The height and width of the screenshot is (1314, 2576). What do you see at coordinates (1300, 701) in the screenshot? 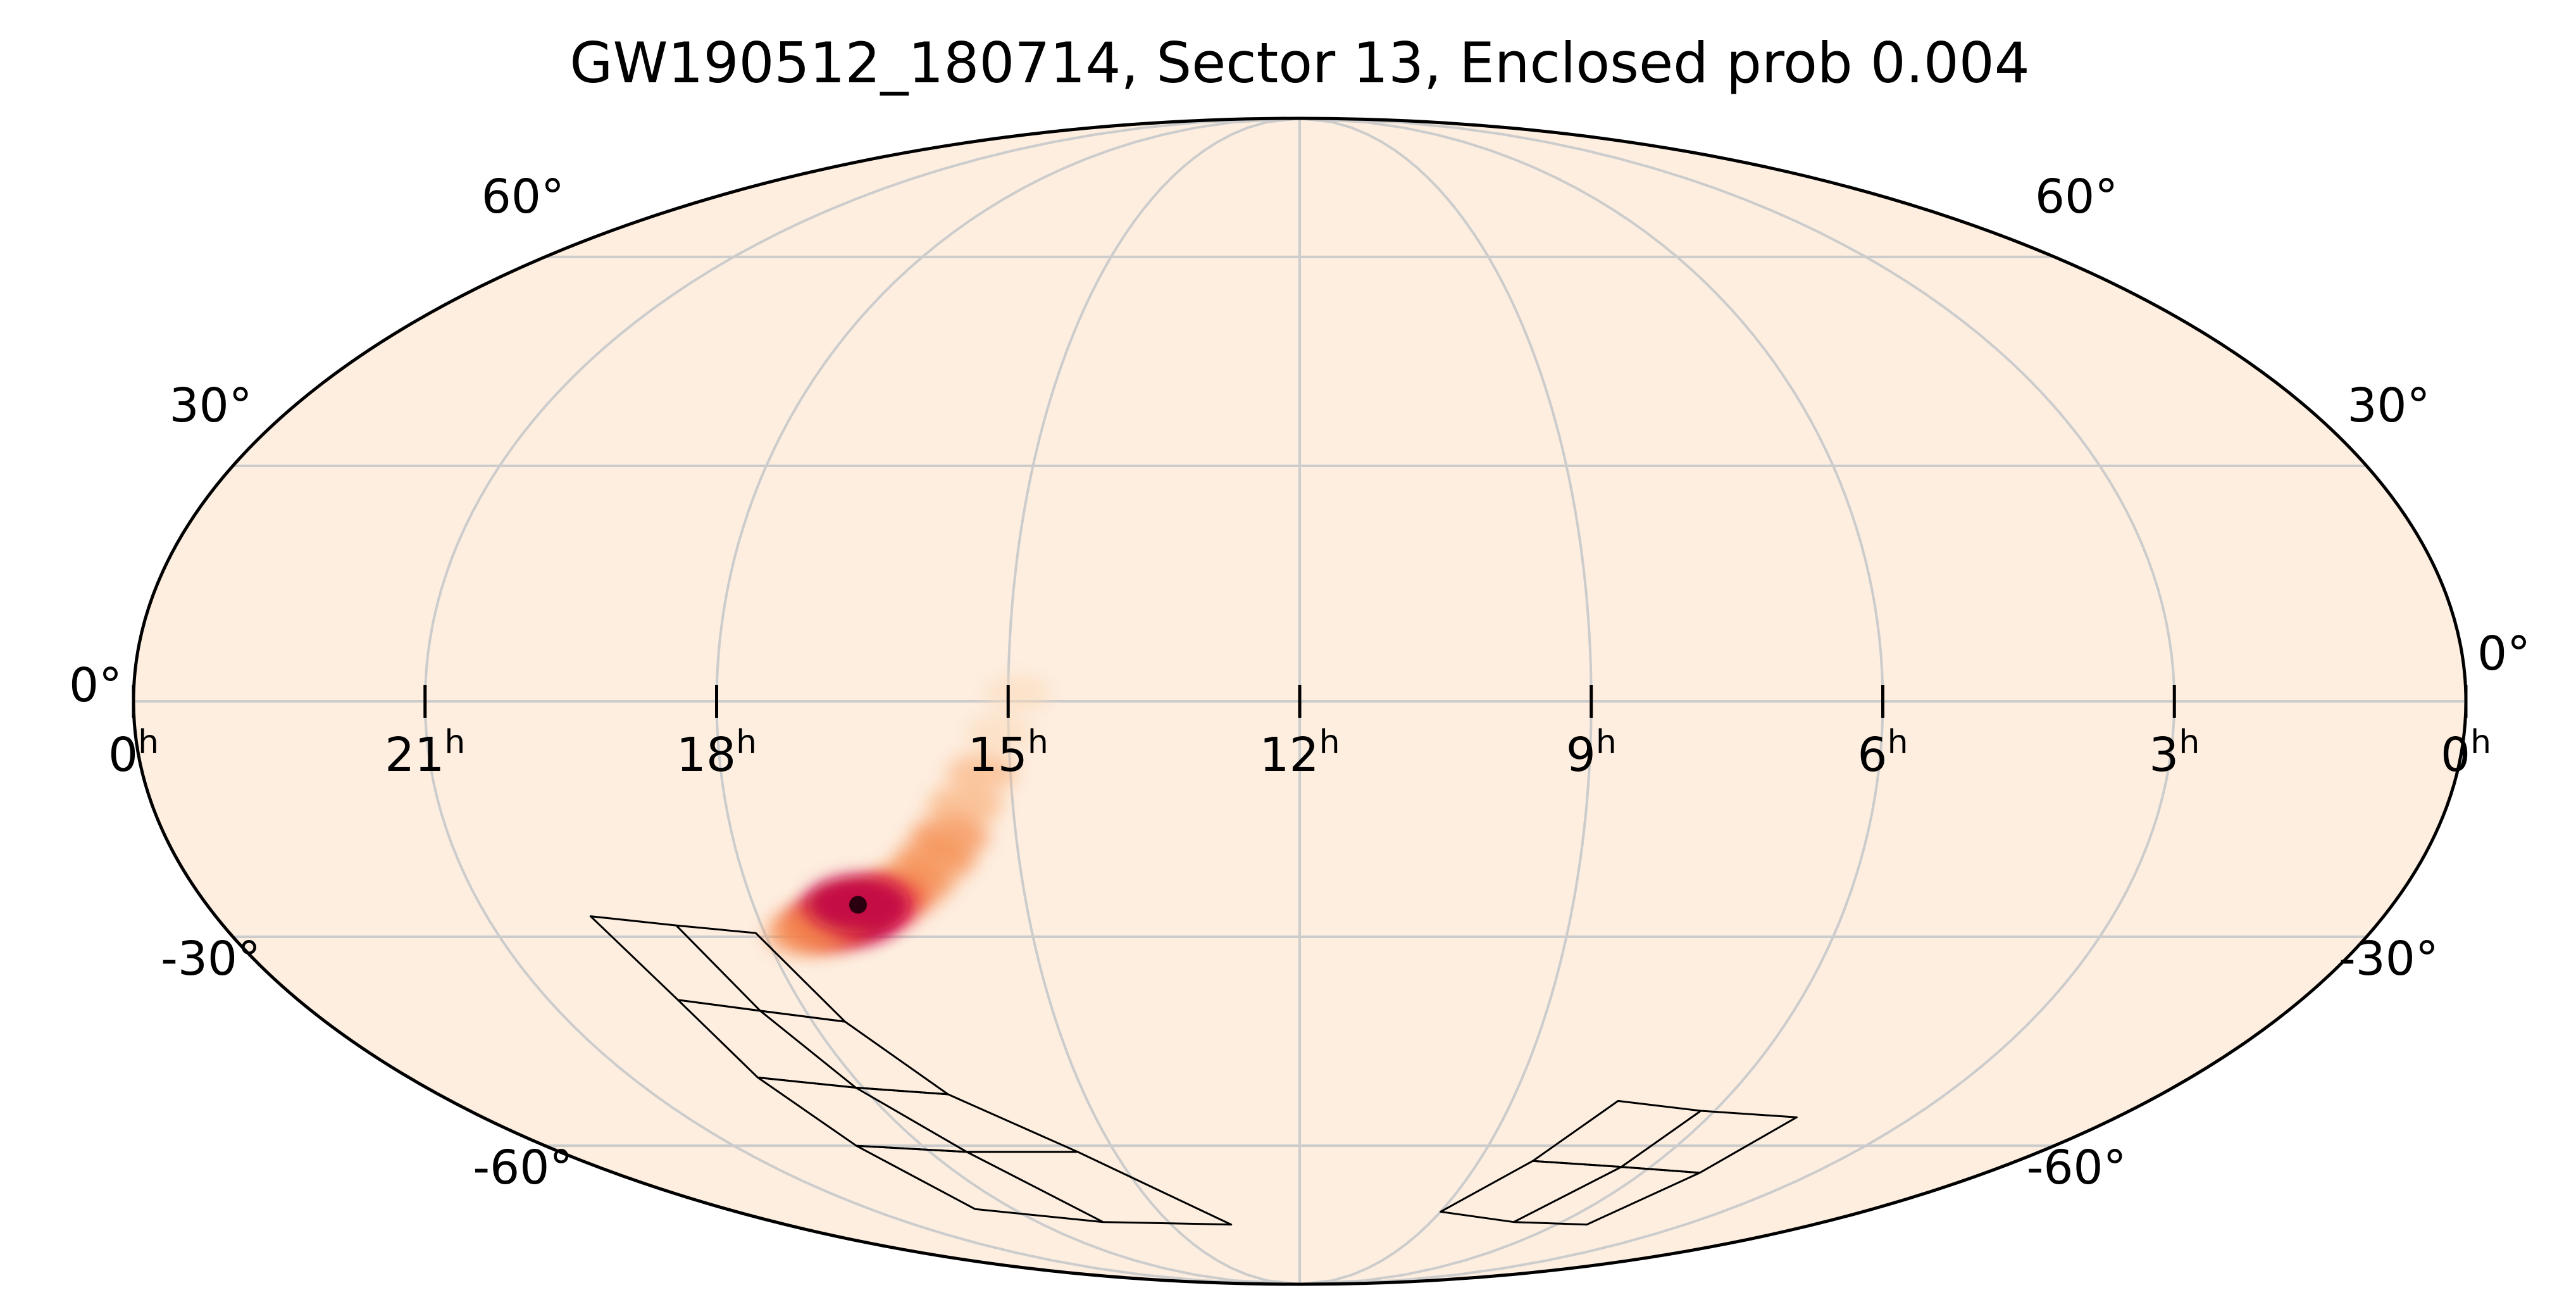
I see `ra-tick-marks` at bounding box center [1300, 701].